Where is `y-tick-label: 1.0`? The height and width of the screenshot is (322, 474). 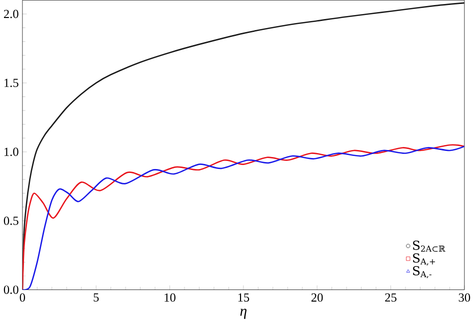 y-tick-label: 1.0 is located at coordinates (11, 152).